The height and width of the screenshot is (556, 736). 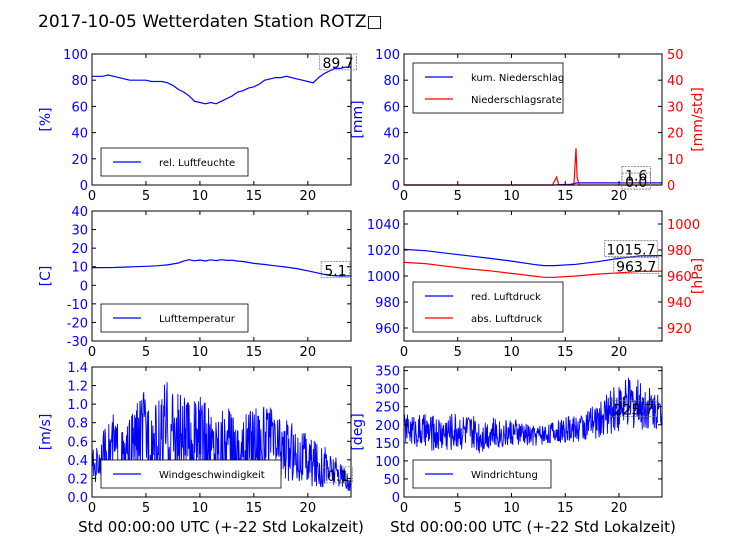 What do you see at coordinates (200, 508) in the screenshot?
I see `x-tick-label-windspeed: 10` at bounding box center [200, 508].